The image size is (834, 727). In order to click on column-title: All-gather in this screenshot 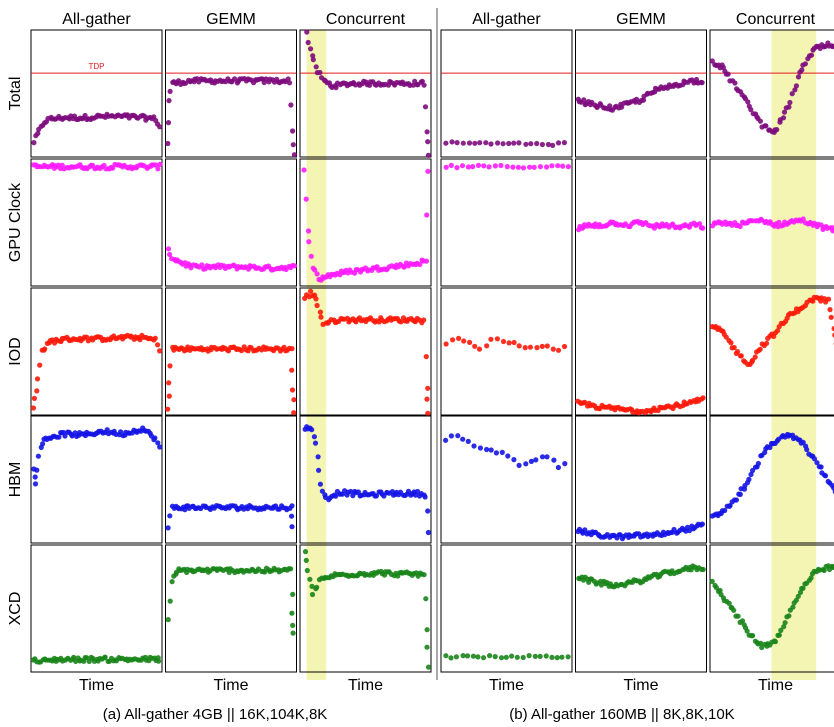, I will do `click(96, 19)`.